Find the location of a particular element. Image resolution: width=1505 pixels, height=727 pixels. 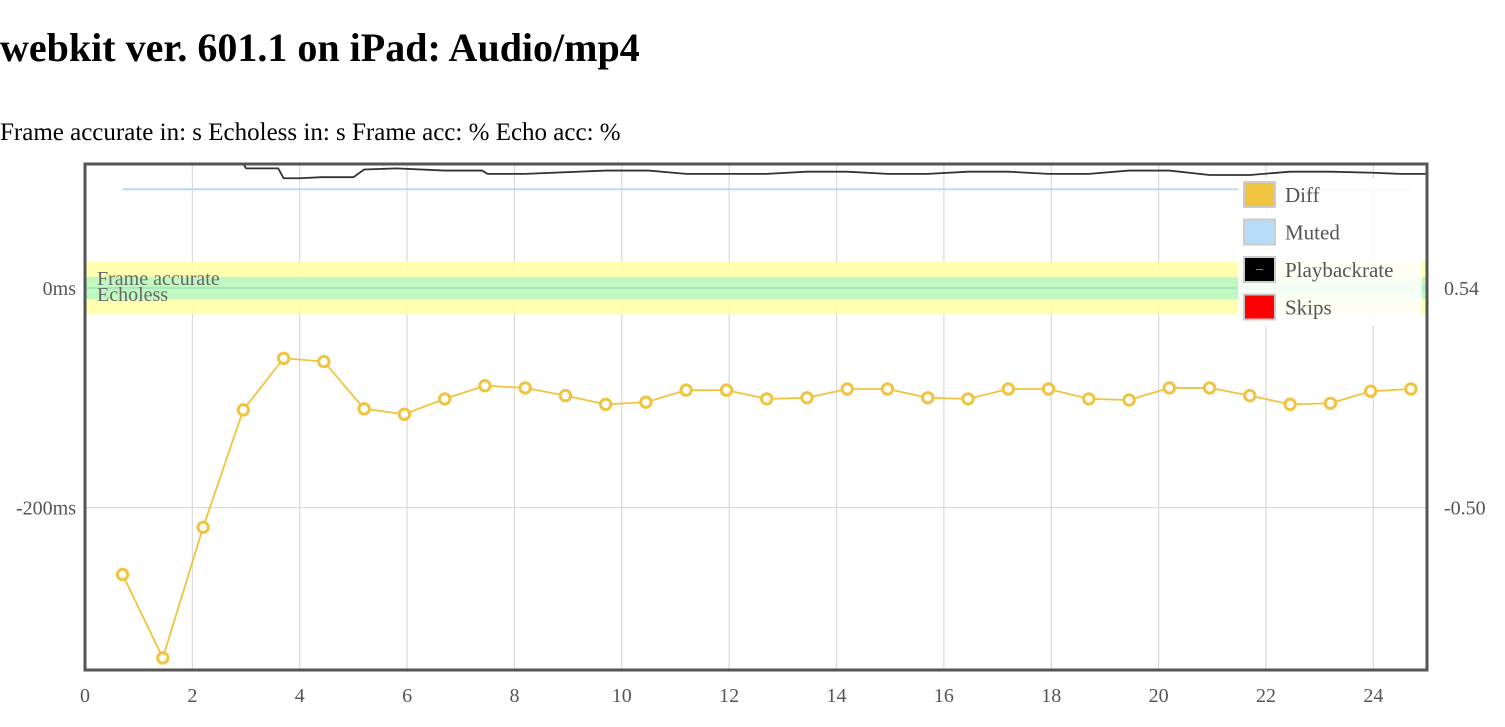

y-right-tick-label: 0.54 is located at coordinates (1461, 289).